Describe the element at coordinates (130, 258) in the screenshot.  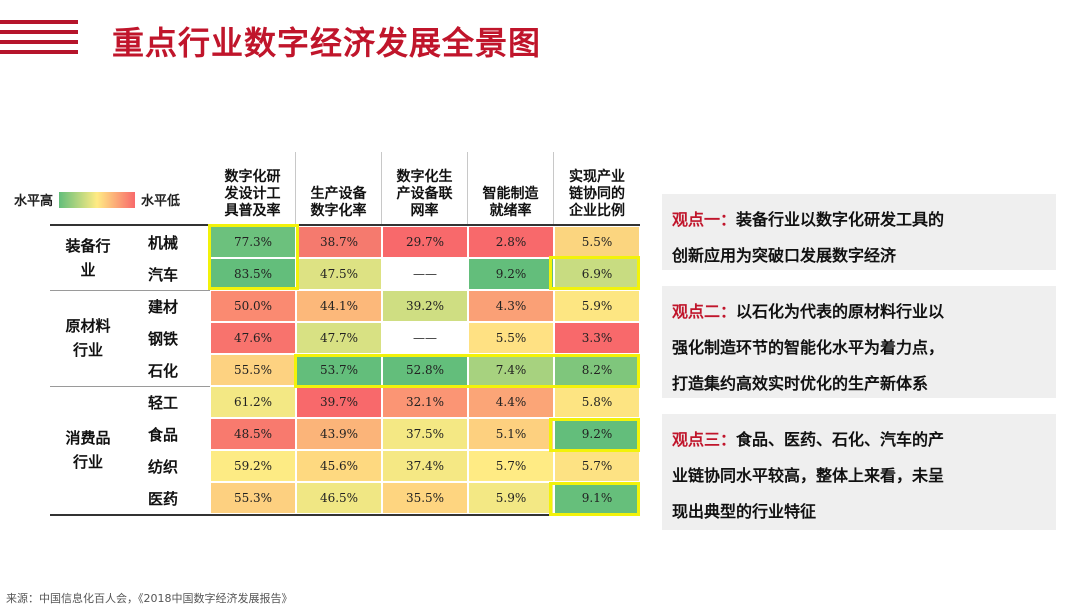
I see `industry-group: 装备行业` at that location.